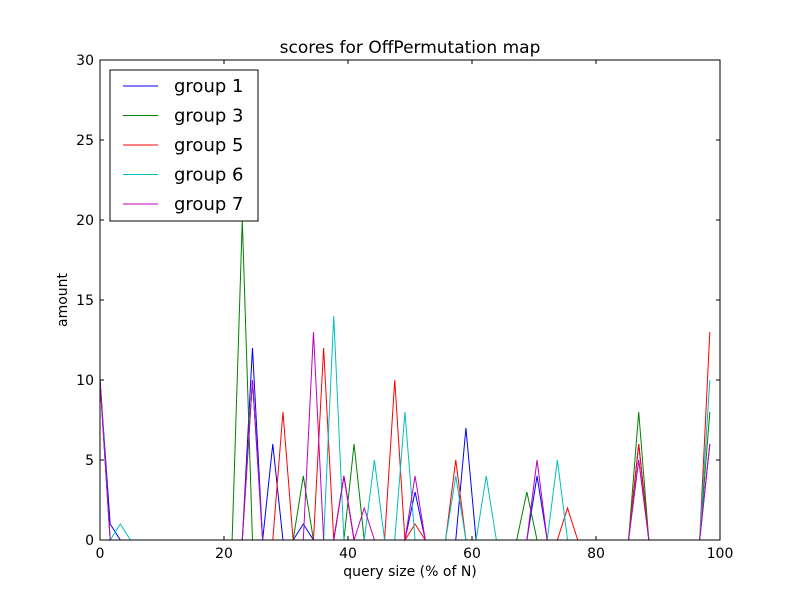 This screenshot has height=600, width=800. I want to click on x-tick-label: 60, so click(472, 554).